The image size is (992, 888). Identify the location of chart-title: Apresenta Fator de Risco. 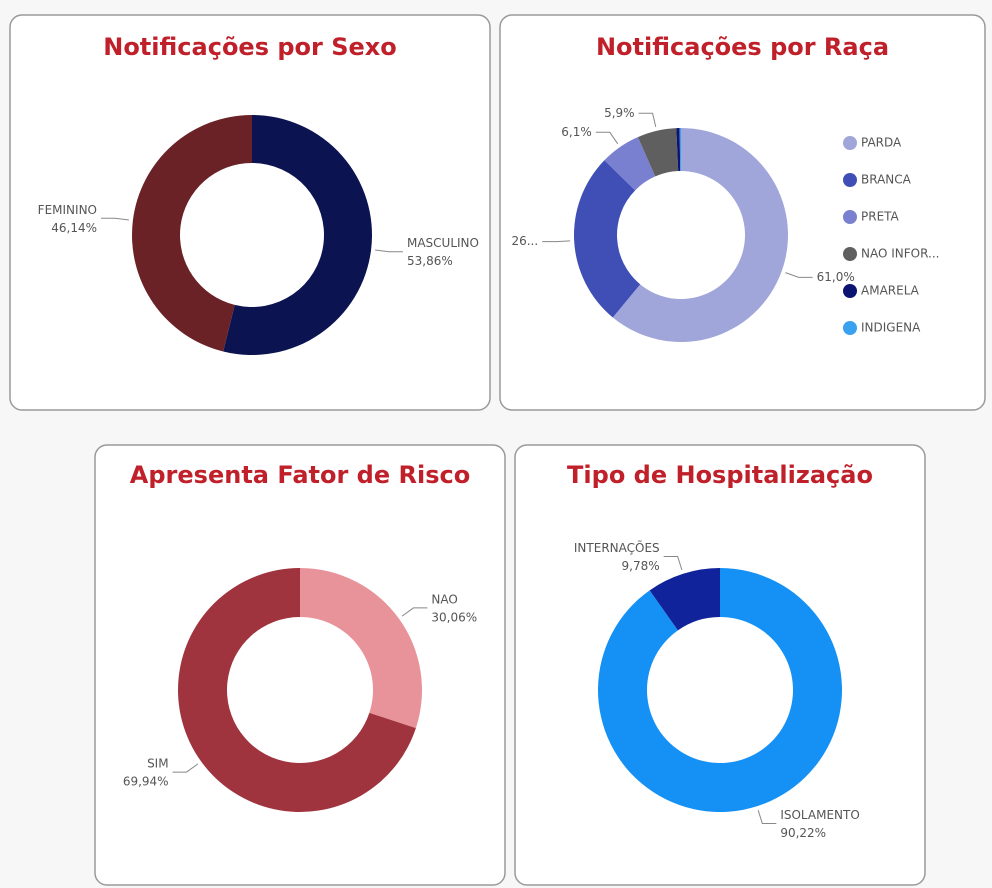
(300, 475).